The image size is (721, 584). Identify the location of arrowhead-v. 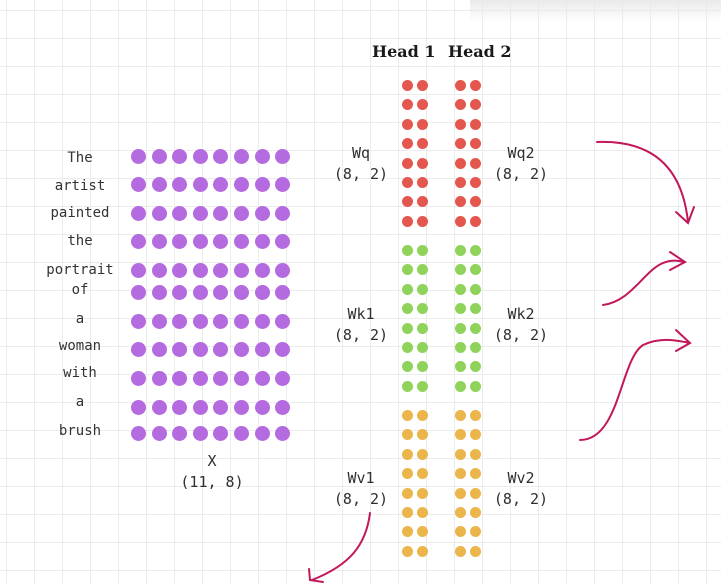
(683, 340).